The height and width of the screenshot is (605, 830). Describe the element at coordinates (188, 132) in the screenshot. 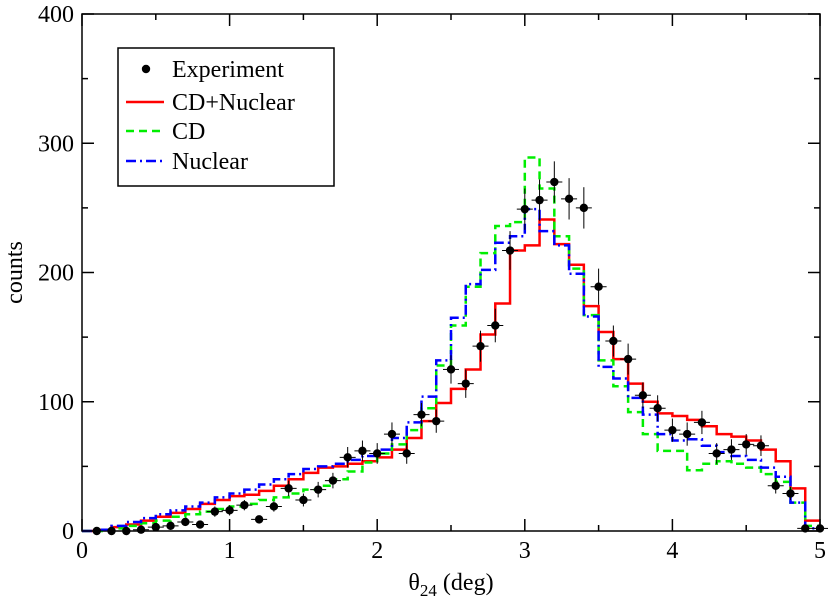

I see `legend-label-cd: CD` at that location.